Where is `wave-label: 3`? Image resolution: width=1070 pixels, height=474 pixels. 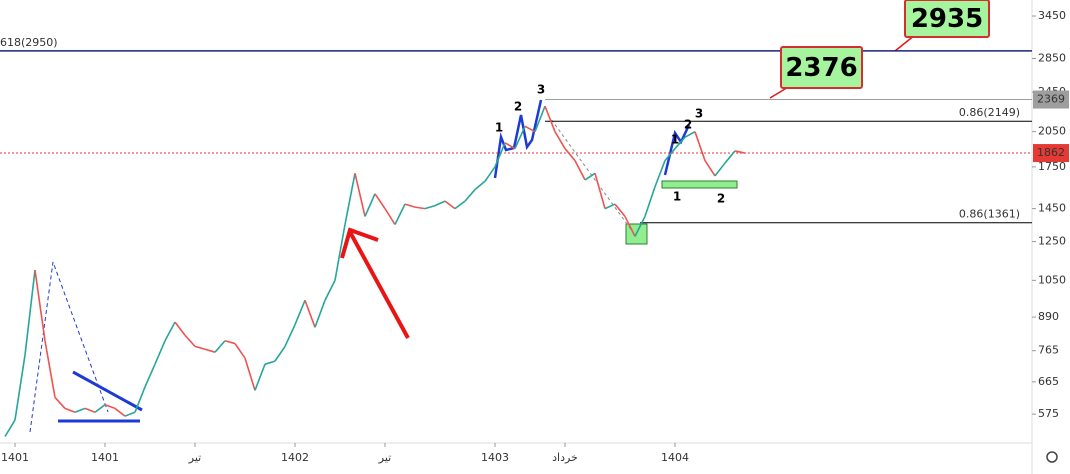
wave-label: 3 is located at coordinates (699, 114).